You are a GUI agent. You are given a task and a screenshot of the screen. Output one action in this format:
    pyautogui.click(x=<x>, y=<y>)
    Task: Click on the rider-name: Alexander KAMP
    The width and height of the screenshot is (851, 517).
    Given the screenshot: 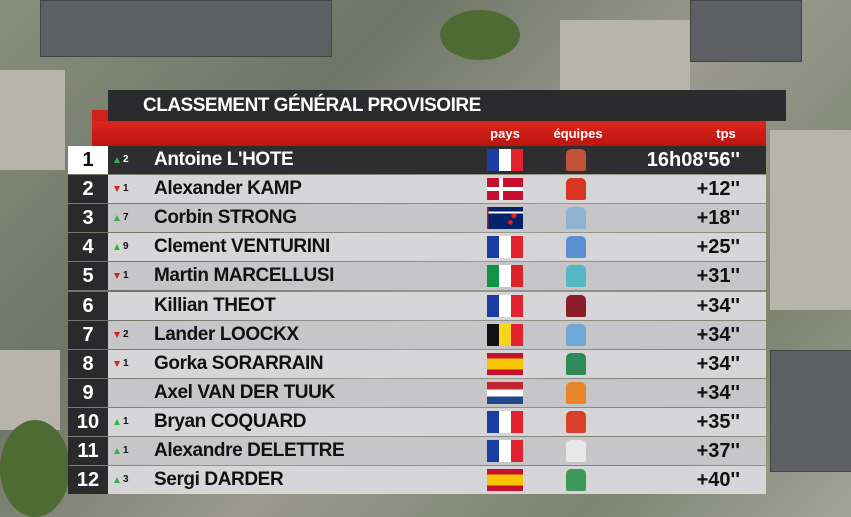 What is the action you would take?
    pyautogui.click(x=228, y=189)
    